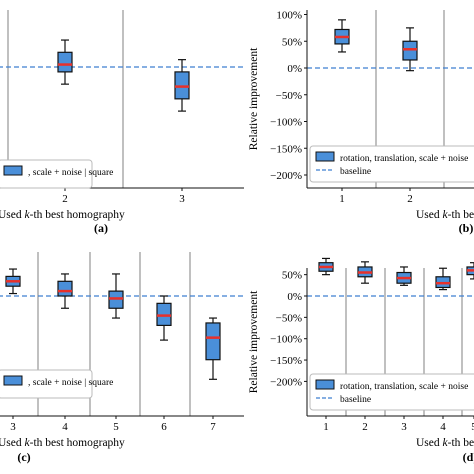 The image size is (474, 474). Describe the element at coordinates (213, 427) in the screenshot. I see `x-tick-label: 7` at that location.